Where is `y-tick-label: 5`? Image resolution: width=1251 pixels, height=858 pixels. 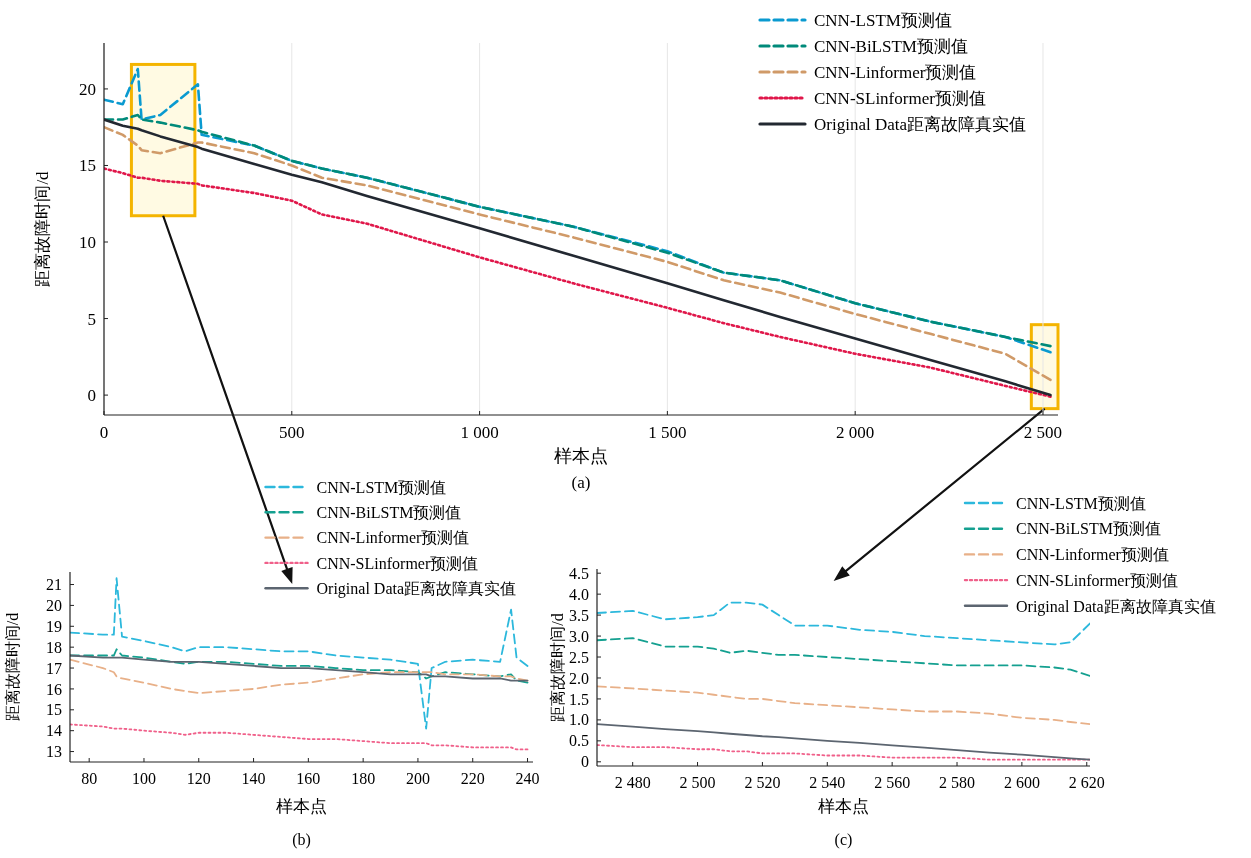 y-tick-label: 5 is located at coordinates (91, 319).